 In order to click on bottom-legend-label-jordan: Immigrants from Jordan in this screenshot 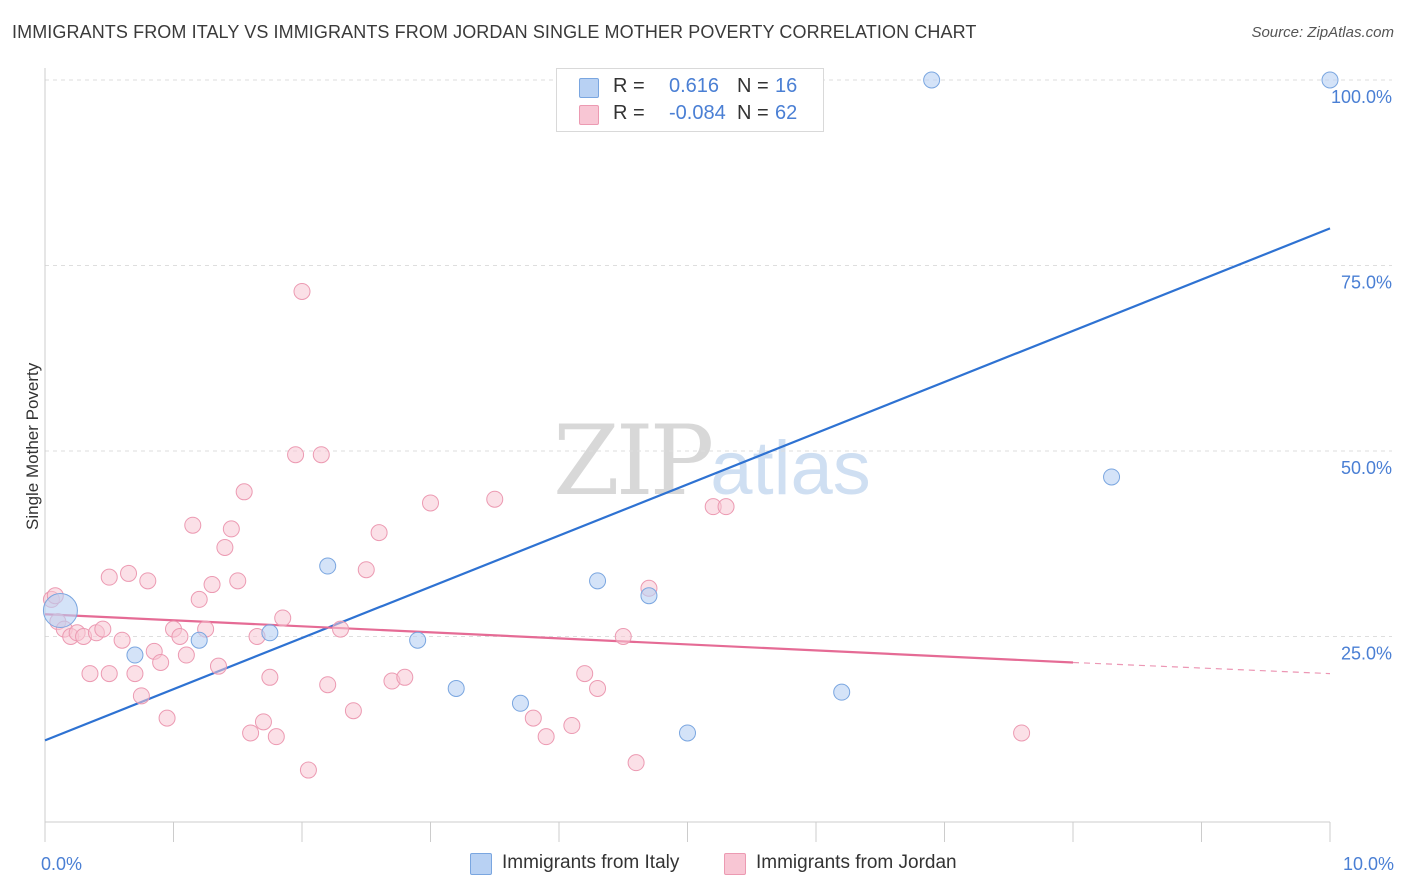, I will do `click(856, 862)`.